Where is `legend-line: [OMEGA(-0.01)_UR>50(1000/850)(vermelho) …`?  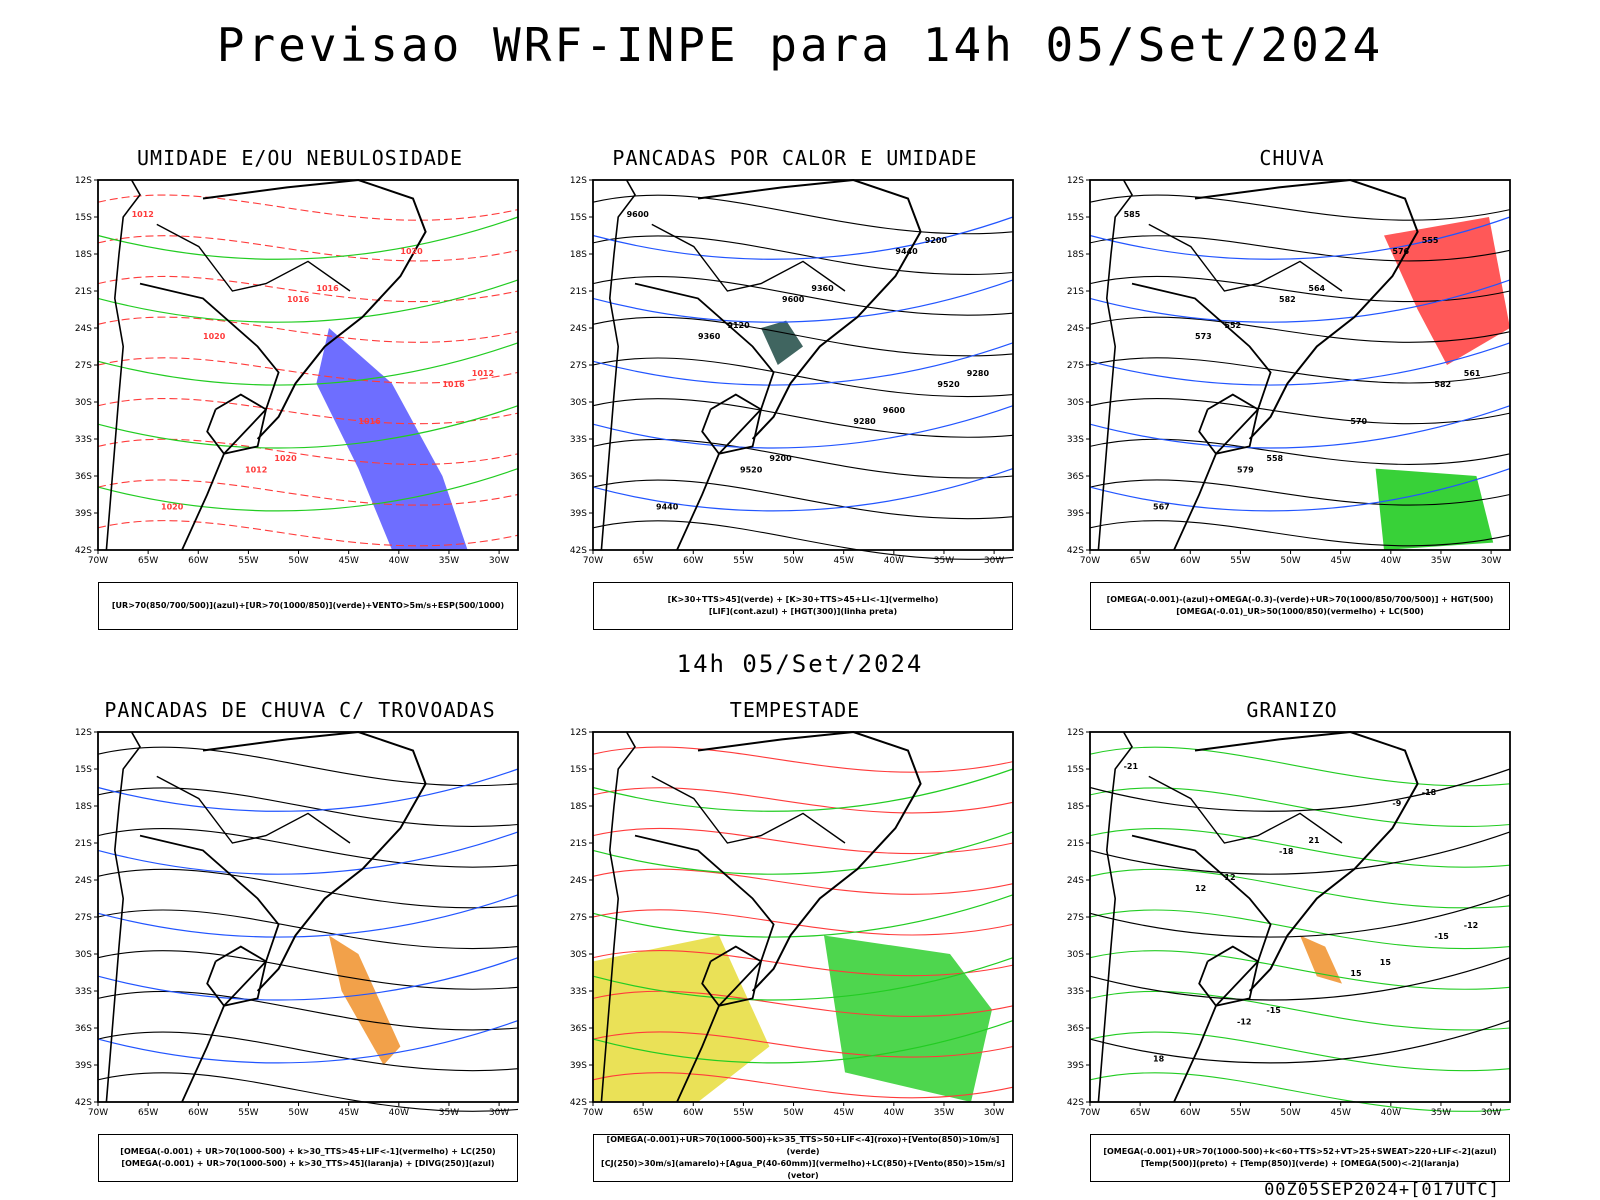
legend-line: [OMEGA(-0.01)_UR>50(1000/850)(vermelho) … is located at coordinates (1300, 611).